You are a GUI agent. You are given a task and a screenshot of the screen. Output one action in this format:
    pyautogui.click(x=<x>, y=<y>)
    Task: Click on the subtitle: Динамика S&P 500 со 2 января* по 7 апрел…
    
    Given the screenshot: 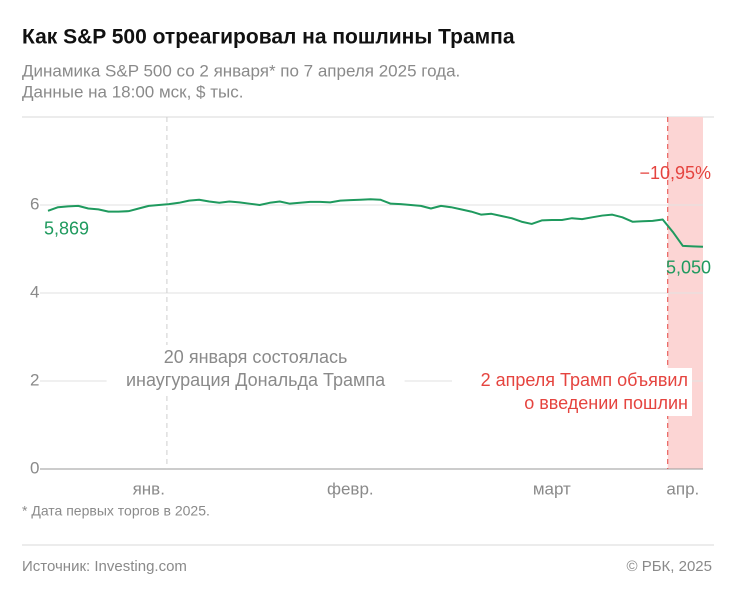 What is the action you would take?
    pyautogui.click(x=241, y=70)
    